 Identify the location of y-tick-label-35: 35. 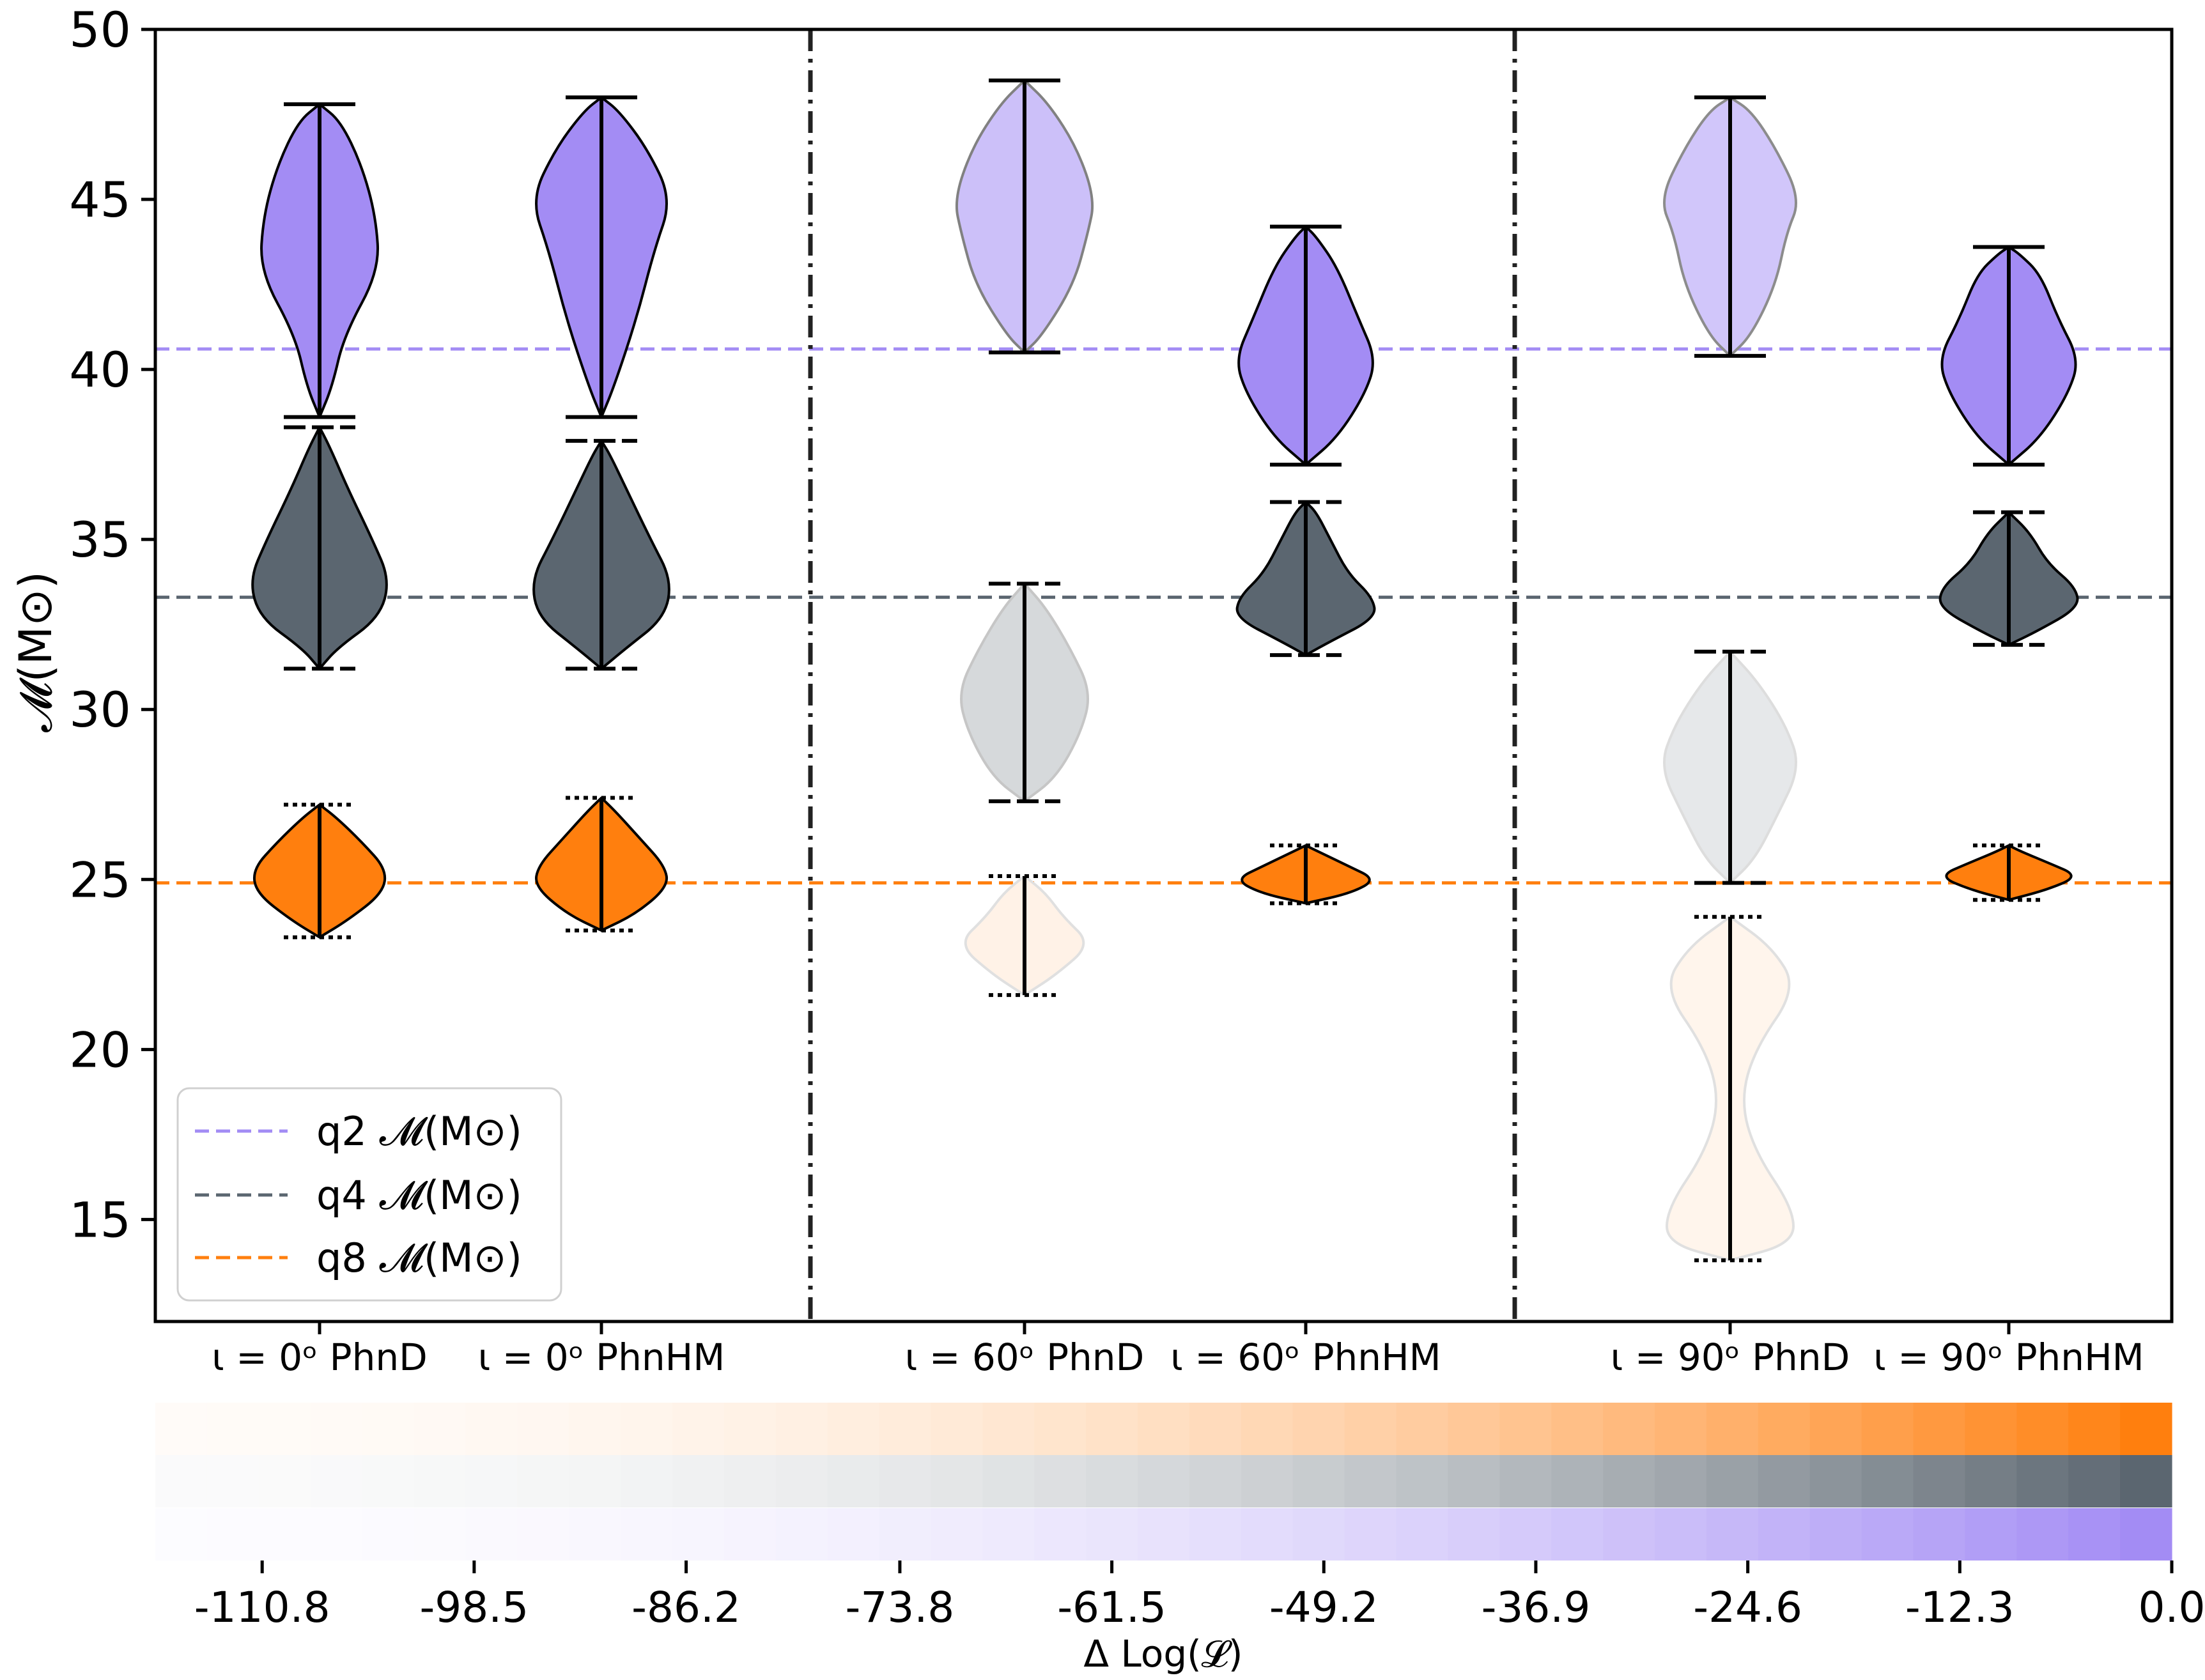
(100, 539).